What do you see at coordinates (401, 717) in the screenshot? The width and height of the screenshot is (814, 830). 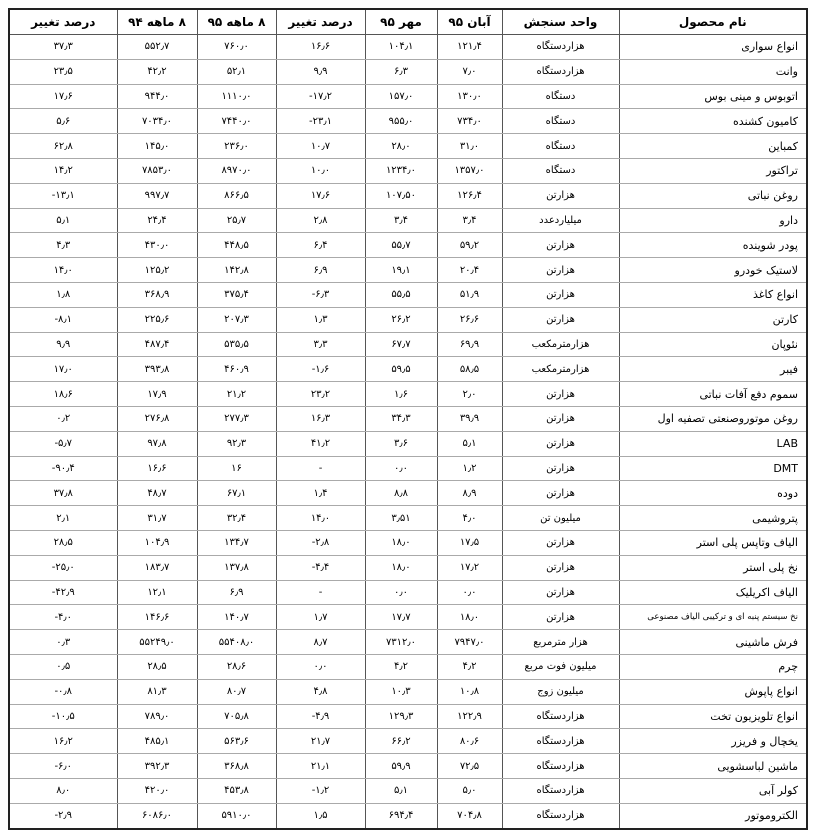 I see `cell-mehr-95: ۱۲۹٫۳` at bounding box center [401, 717].